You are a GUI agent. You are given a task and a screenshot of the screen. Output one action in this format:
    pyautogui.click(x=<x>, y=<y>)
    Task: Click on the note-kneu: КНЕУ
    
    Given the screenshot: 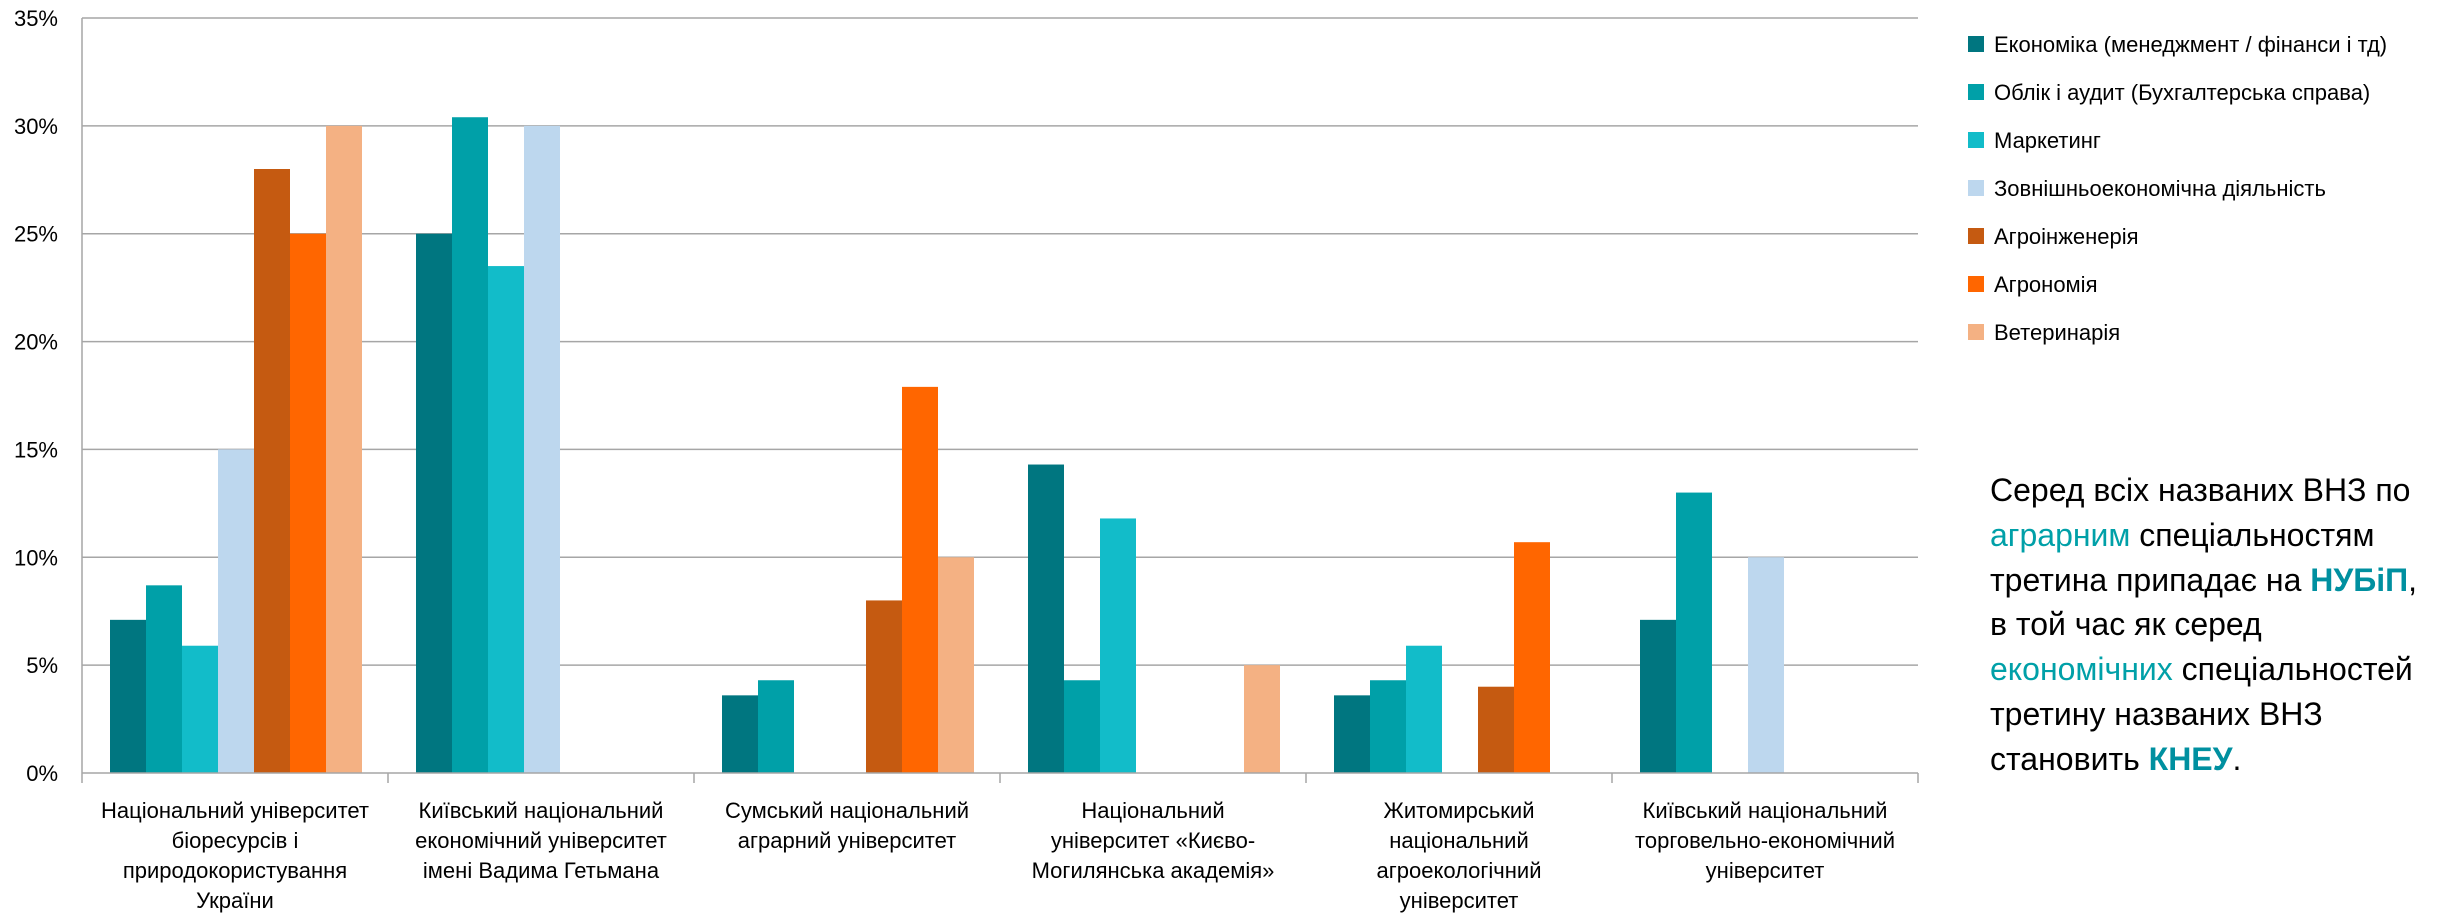 What is the action you would take?
    pyautogui.click(x=2190, y=758)
    